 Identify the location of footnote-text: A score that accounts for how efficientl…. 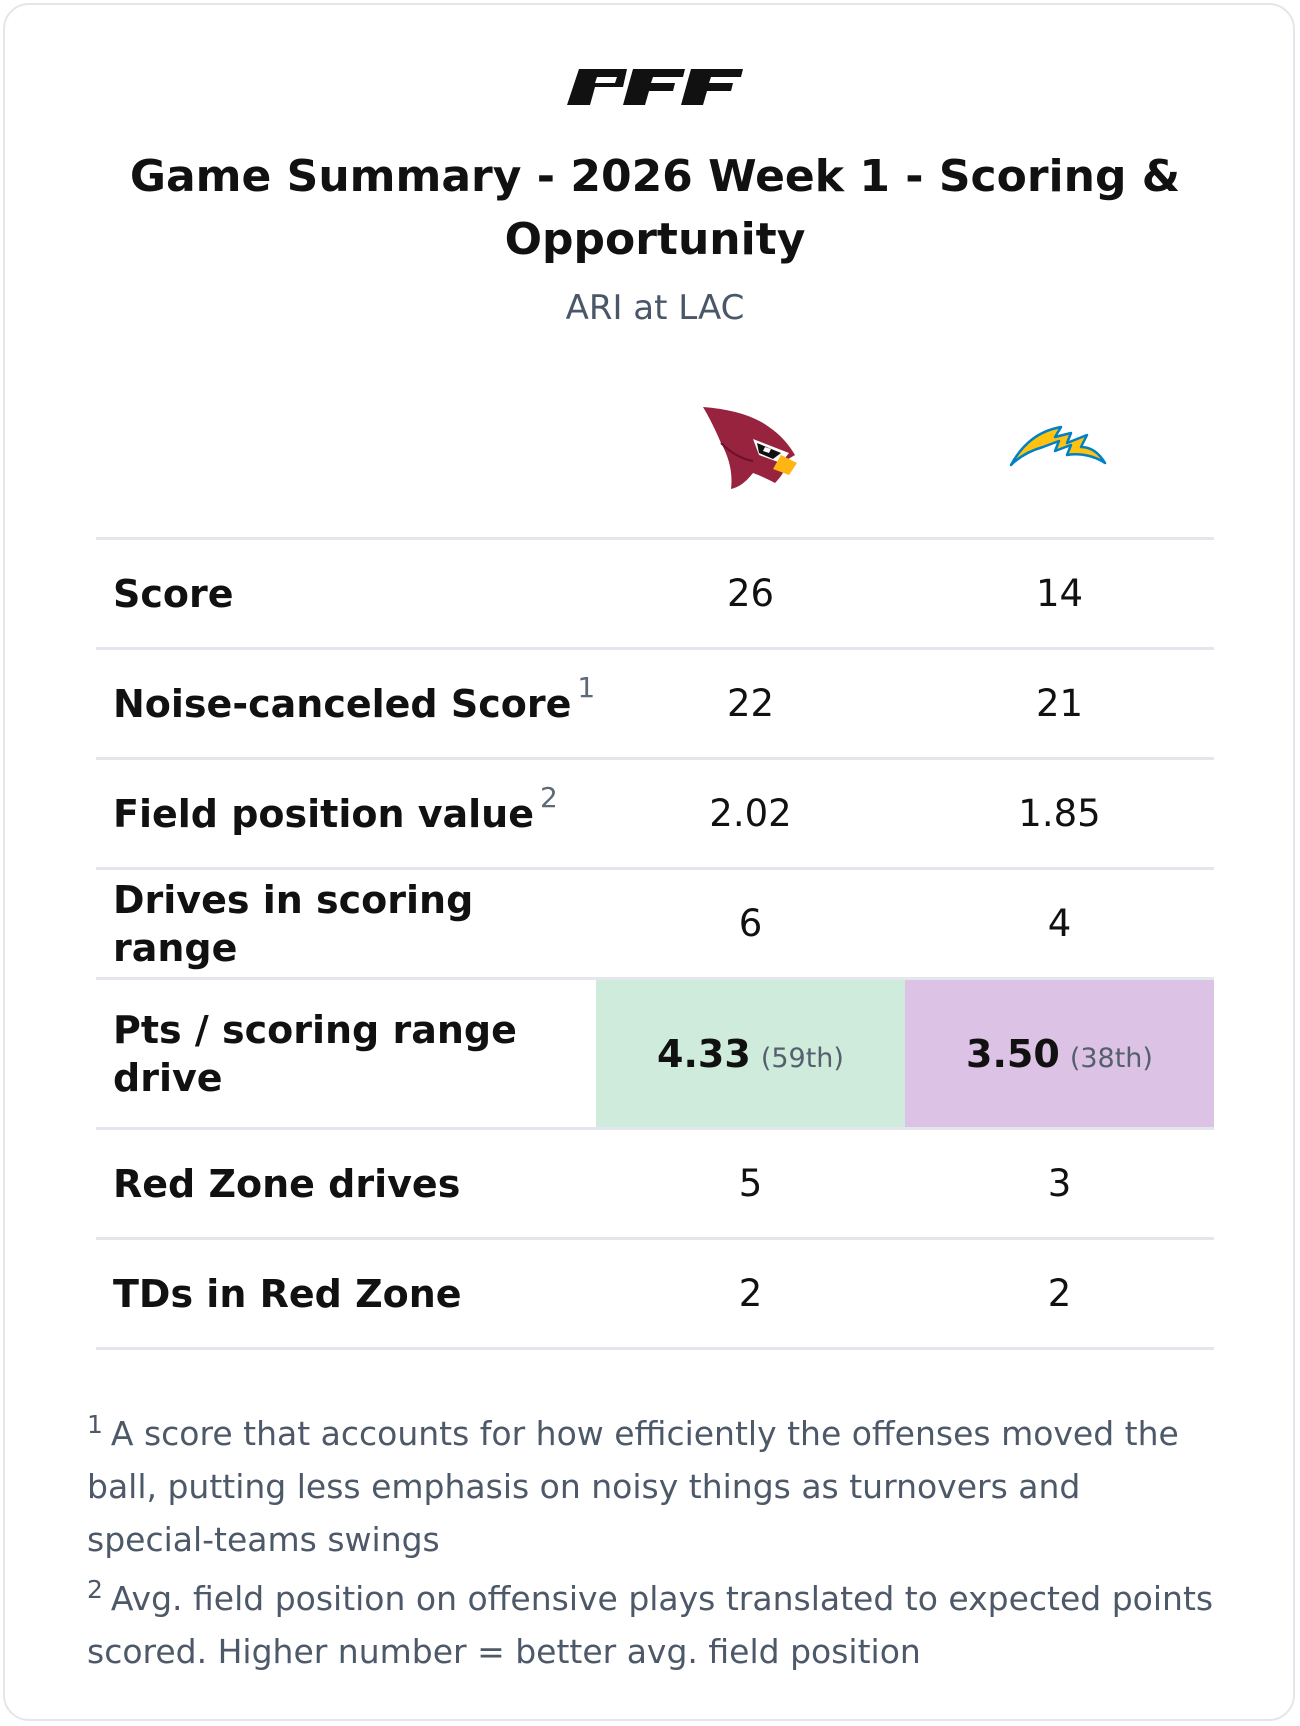
(633, 1486).